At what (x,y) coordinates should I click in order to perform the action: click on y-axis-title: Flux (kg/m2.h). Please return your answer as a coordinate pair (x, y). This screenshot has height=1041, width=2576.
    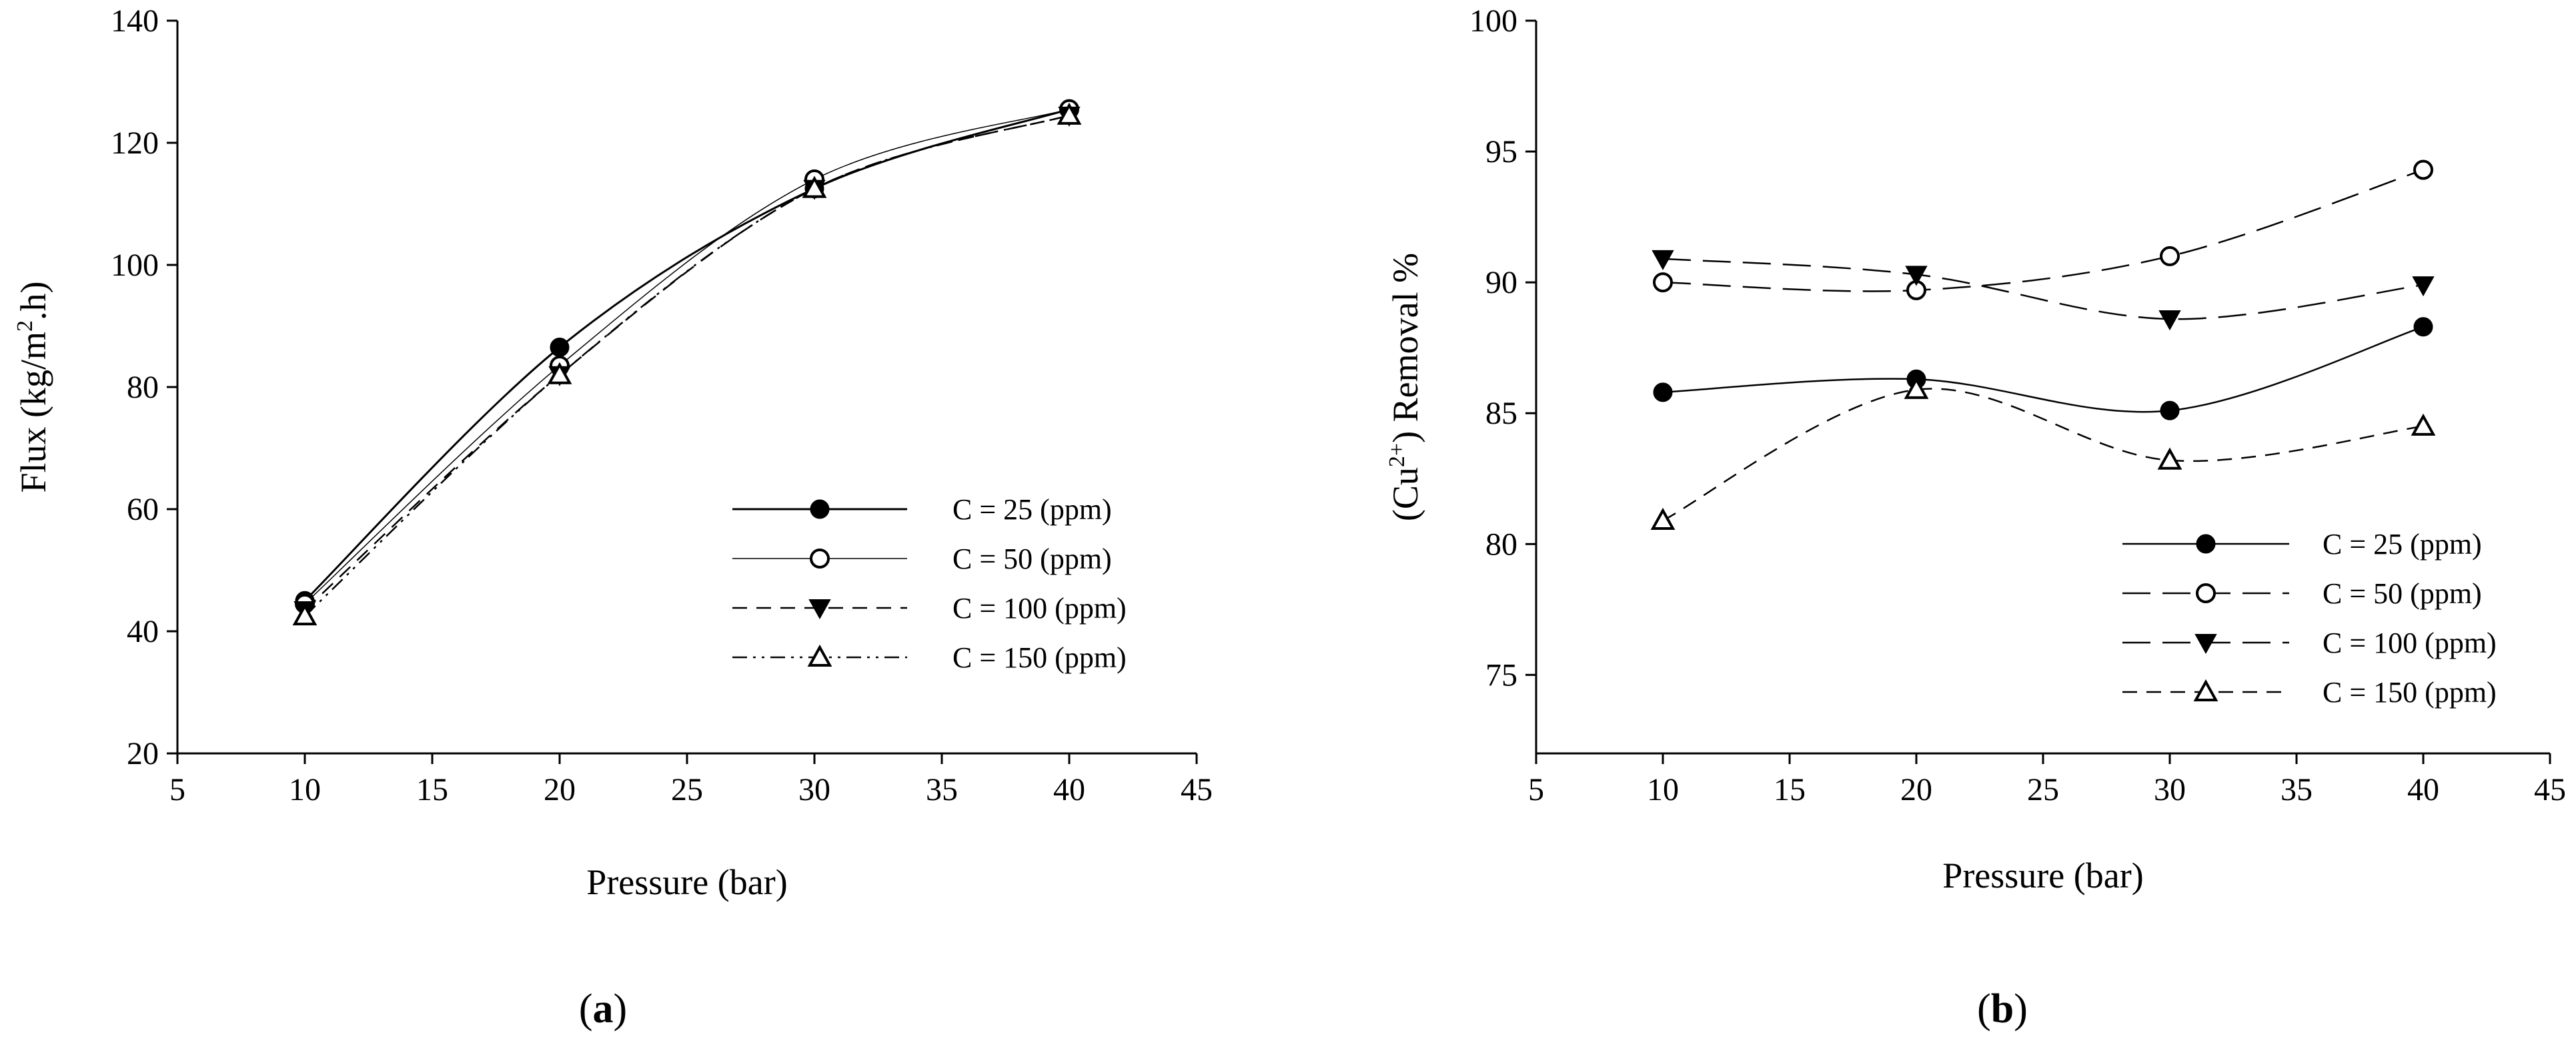
    Looking at the image, I should click on (33, 387).